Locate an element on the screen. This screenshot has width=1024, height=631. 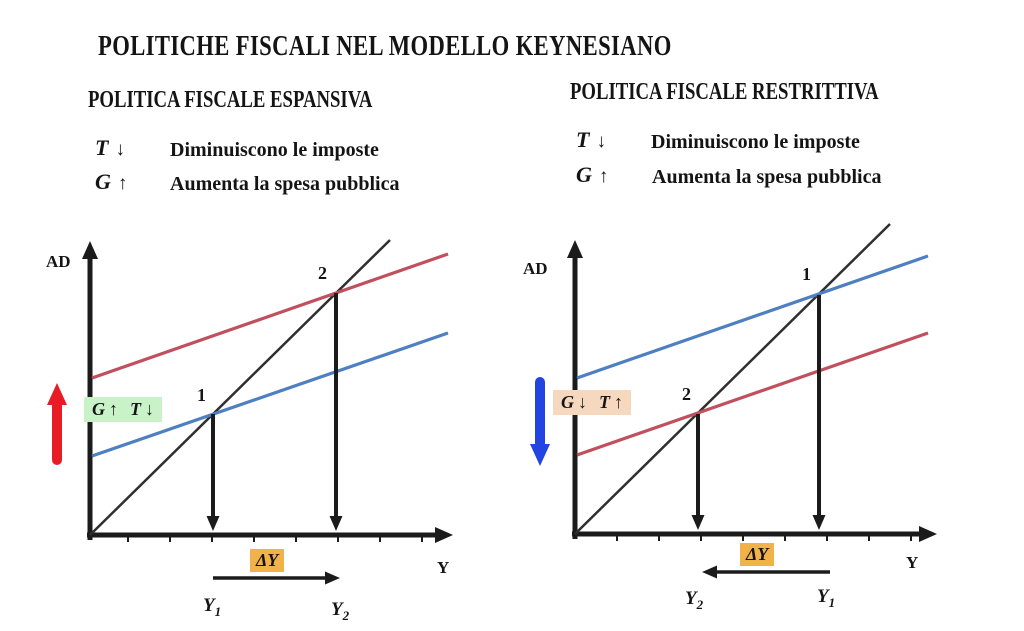
left-y1-sub: 1 is located at coordinates (218, 611).